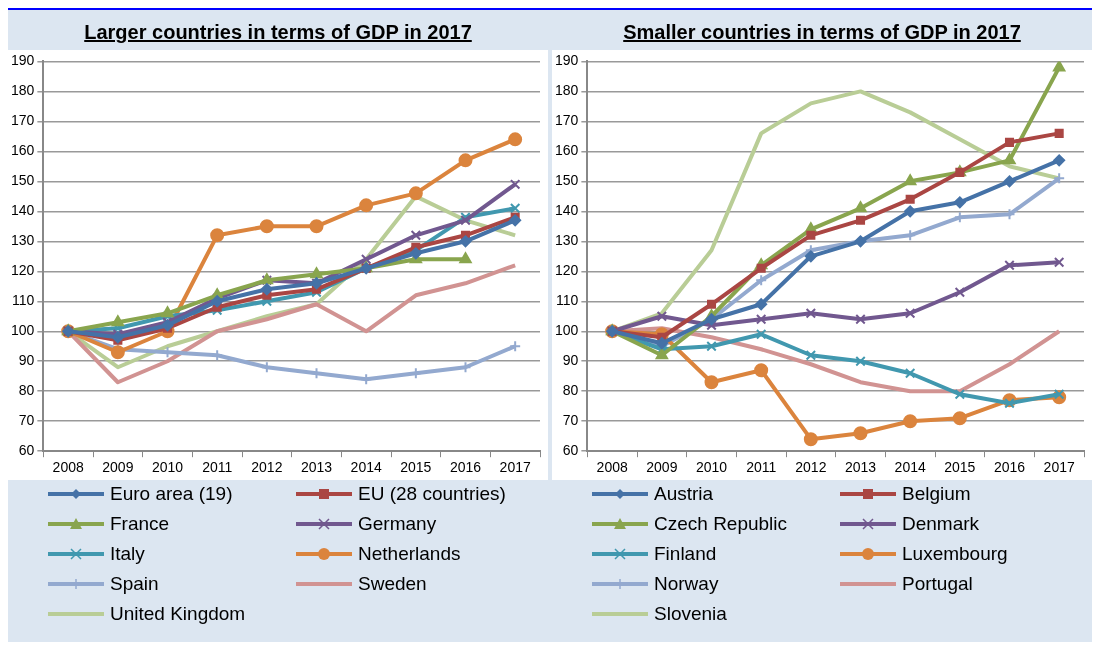 The height and width of the screenshot is (652, 1100). Describe the element at coordinates (178, 614) in the screenshot. I see `legend-label: United Kingdom` at that location.